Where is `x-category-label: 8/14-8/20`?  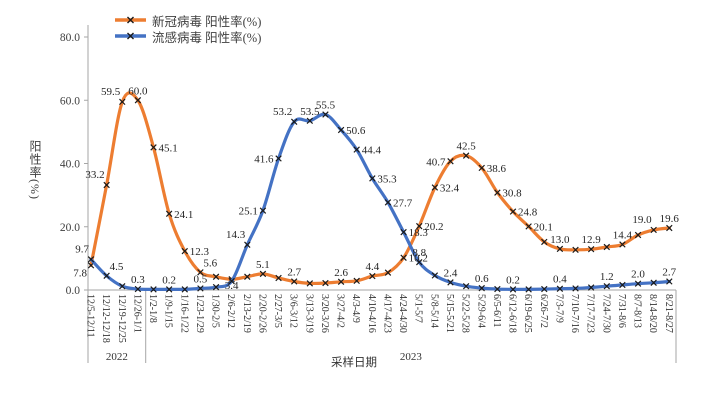
x-category-label: 8/14-8/20 is located at coordinates (652, 313).